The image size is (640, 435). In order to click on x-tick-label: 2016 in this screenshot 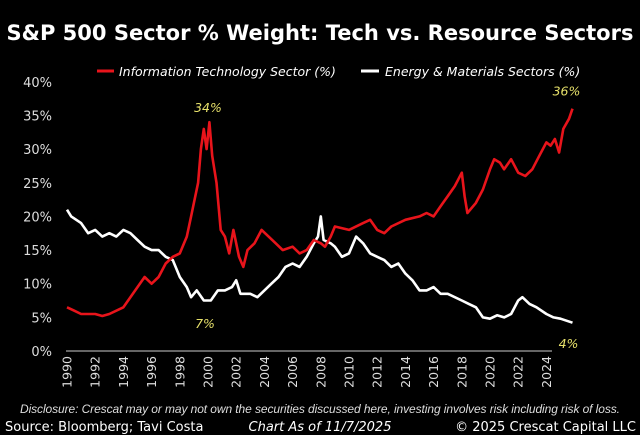, I will do `click(433, 372)`.